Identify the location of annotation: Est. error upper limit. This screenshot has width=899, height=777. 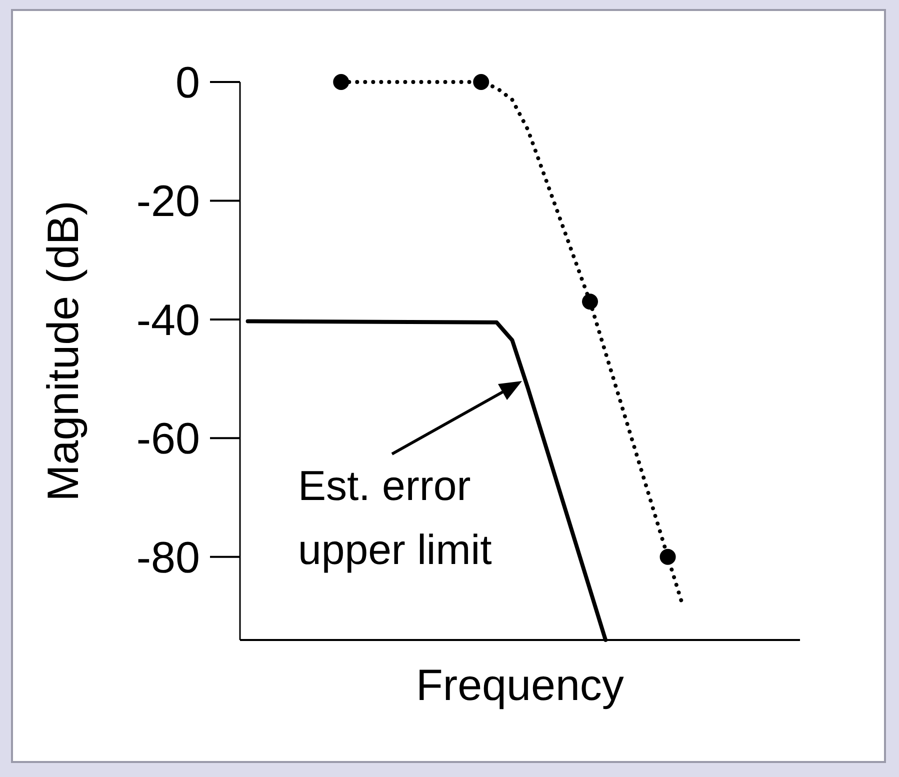
(395, 517).